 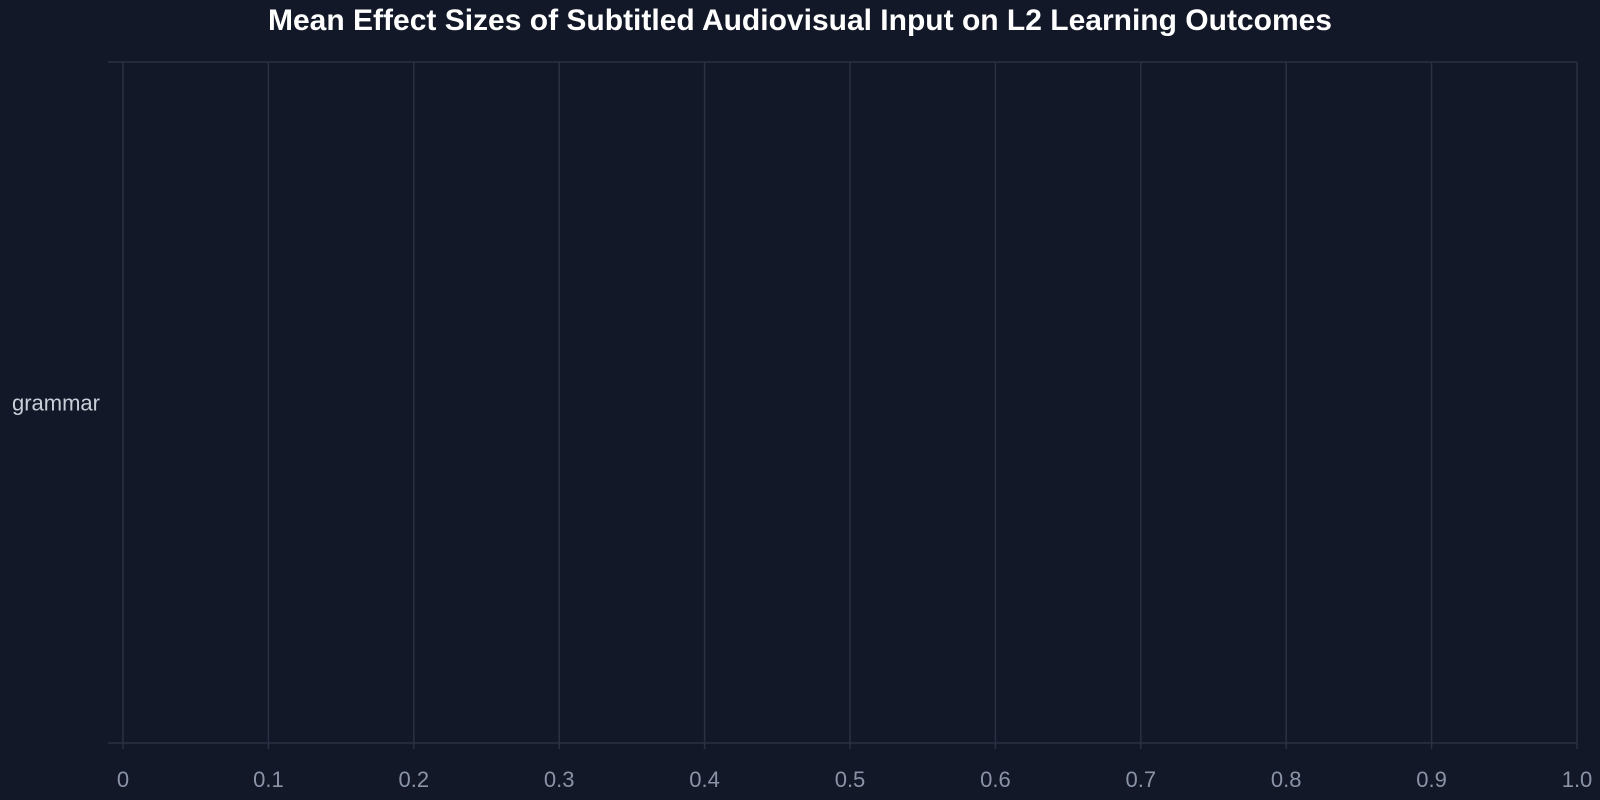 I want to click on x-tick-label-9: 0.9, so click(x=1431, y=779).